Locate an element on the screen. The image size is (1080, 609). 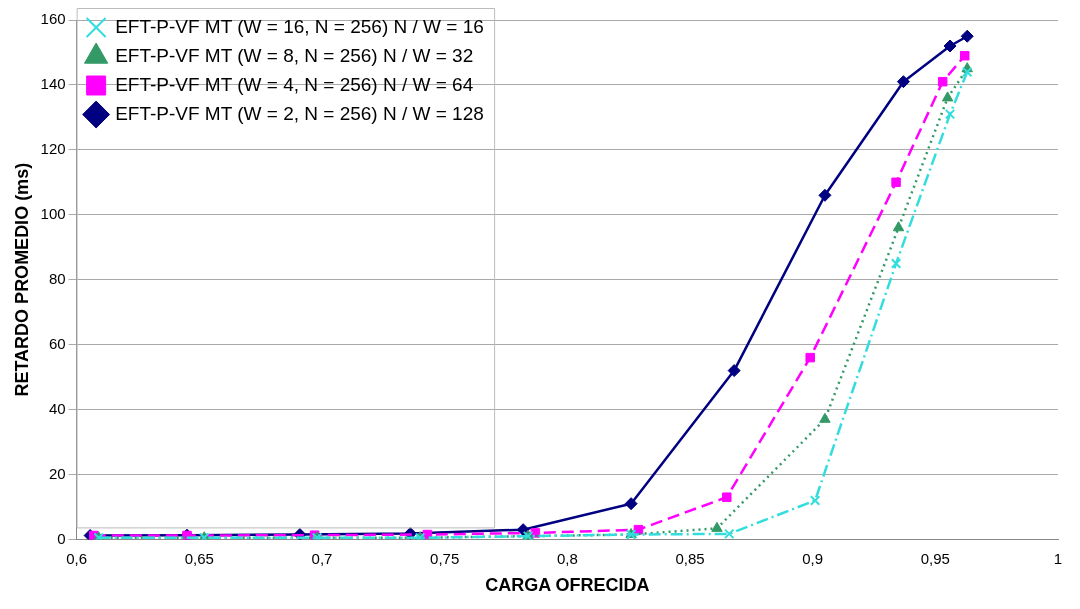
x-tick-label: 0,8 is located at coordinates (567, 558).